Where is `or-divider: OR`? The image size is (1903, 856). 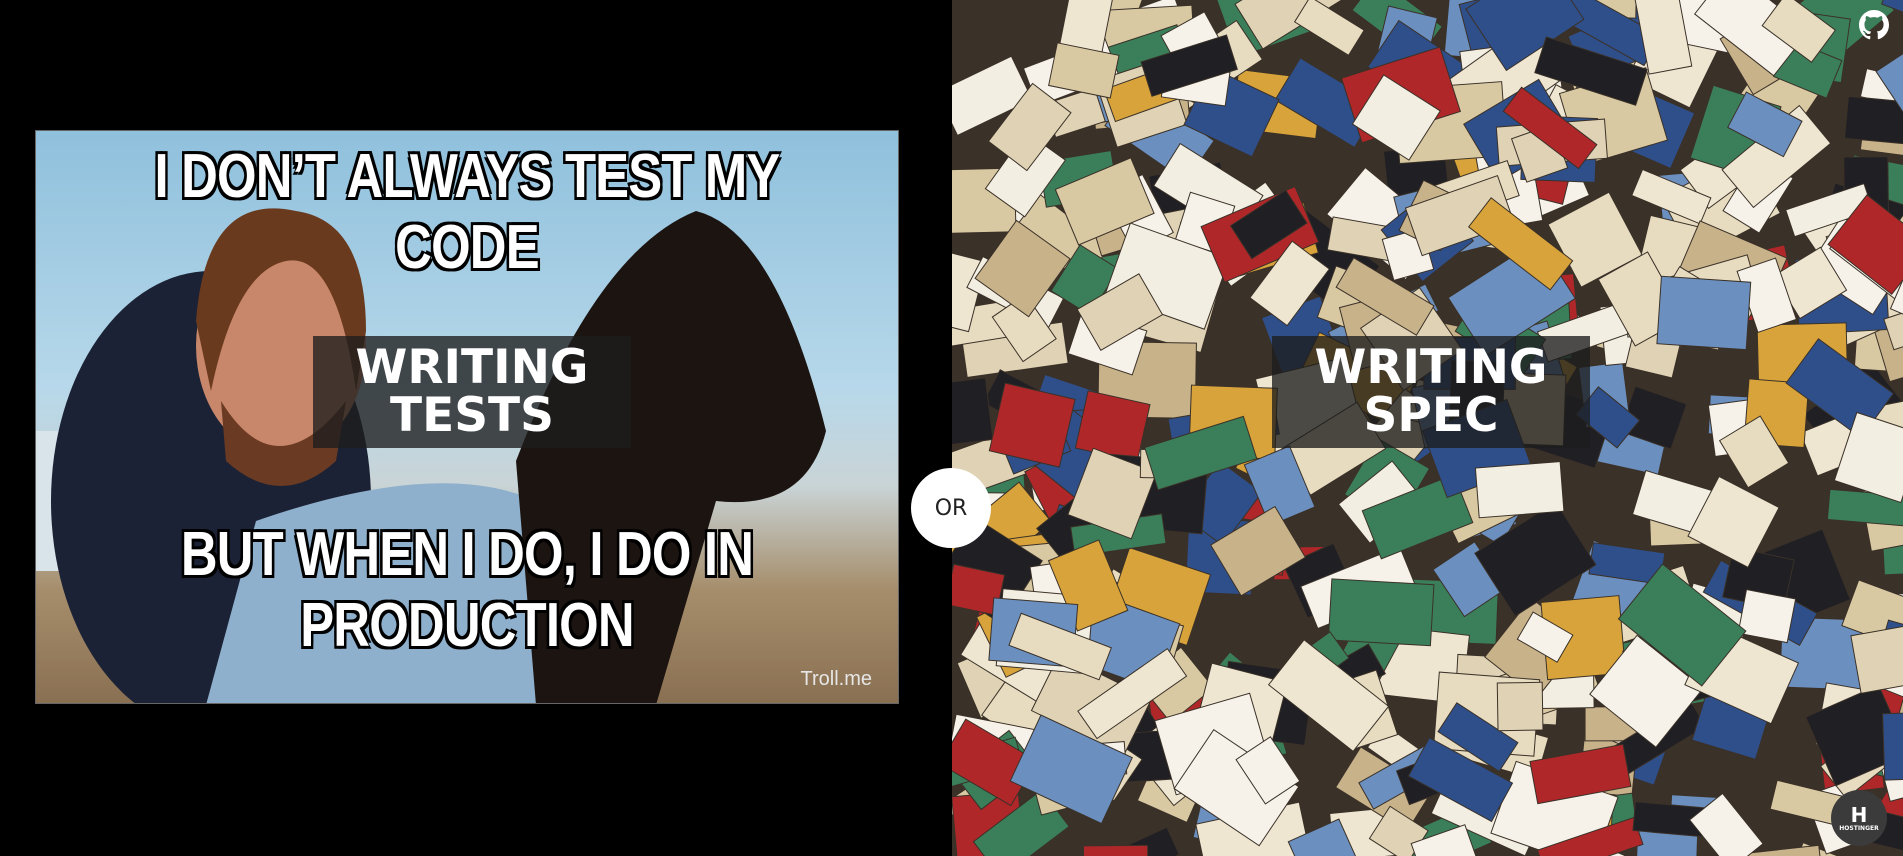 or-divider: OR is located at coordinates (951, 508).